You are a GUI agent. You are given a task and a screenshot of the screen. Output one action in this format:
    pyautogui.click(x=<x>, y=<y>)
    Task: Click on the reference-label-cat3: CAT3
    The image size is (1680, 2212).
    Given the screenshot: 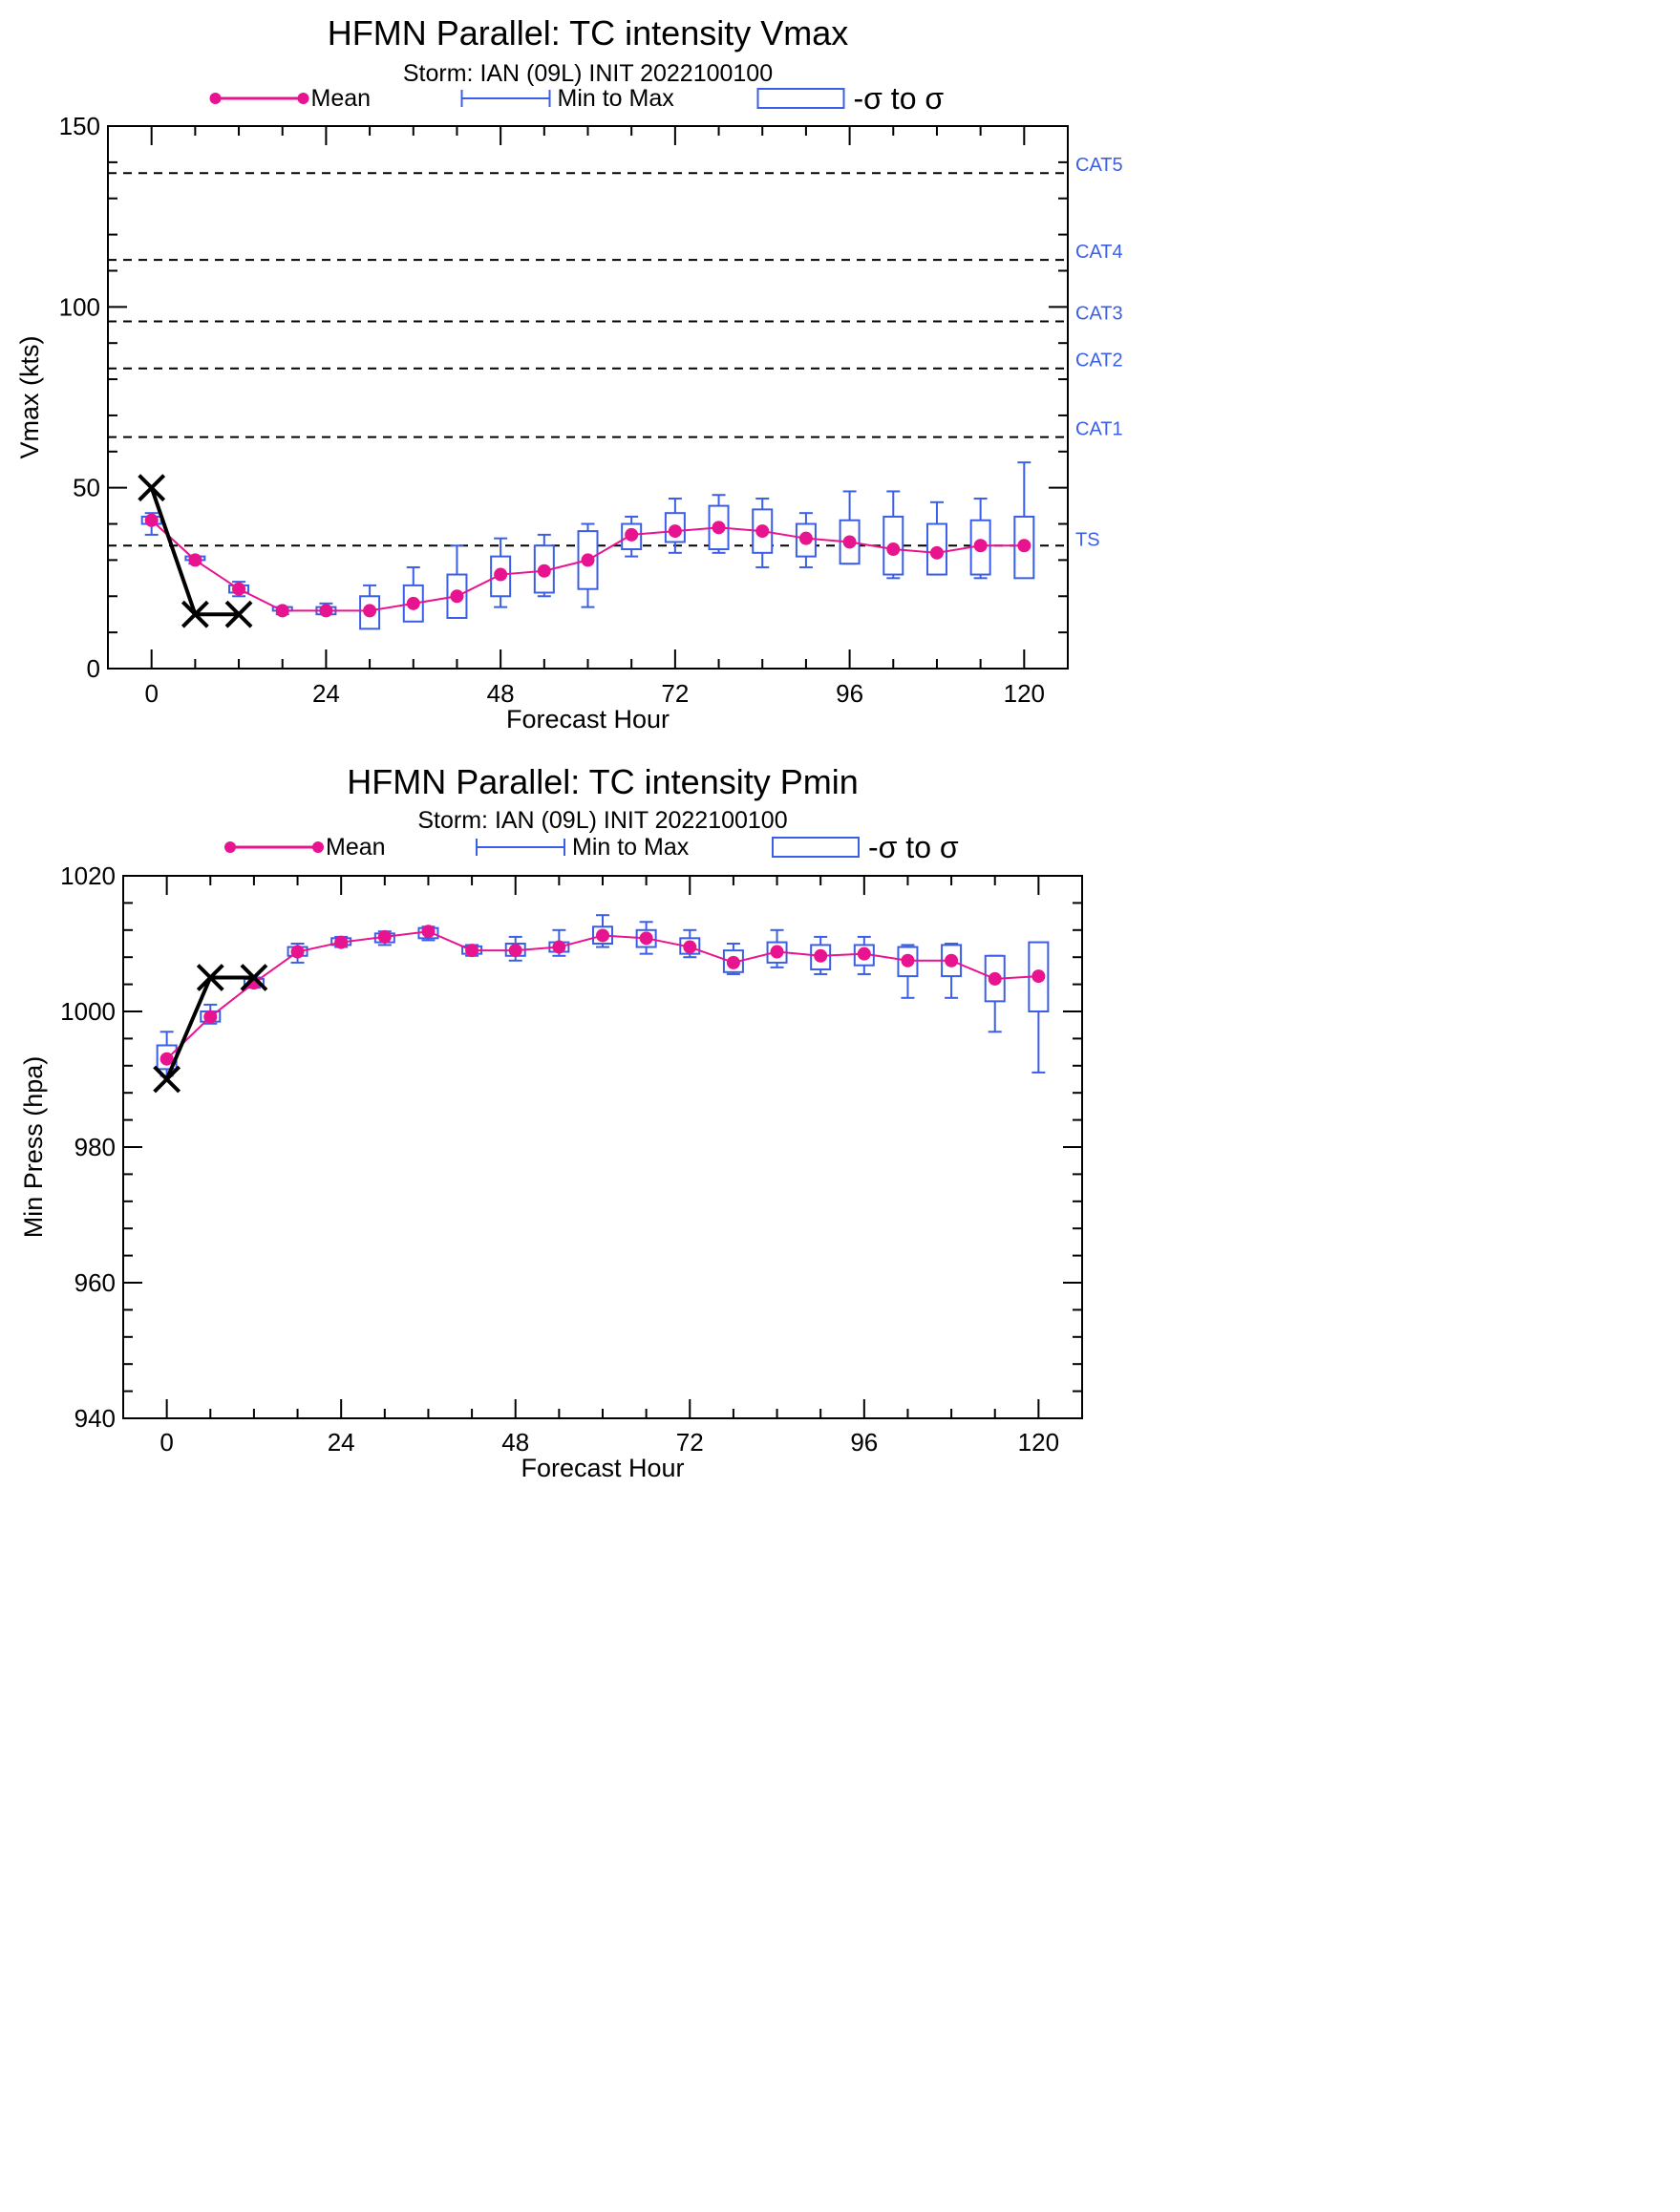 What is the action you would take?
    pyautogui.click(x=1099, y=313)
    